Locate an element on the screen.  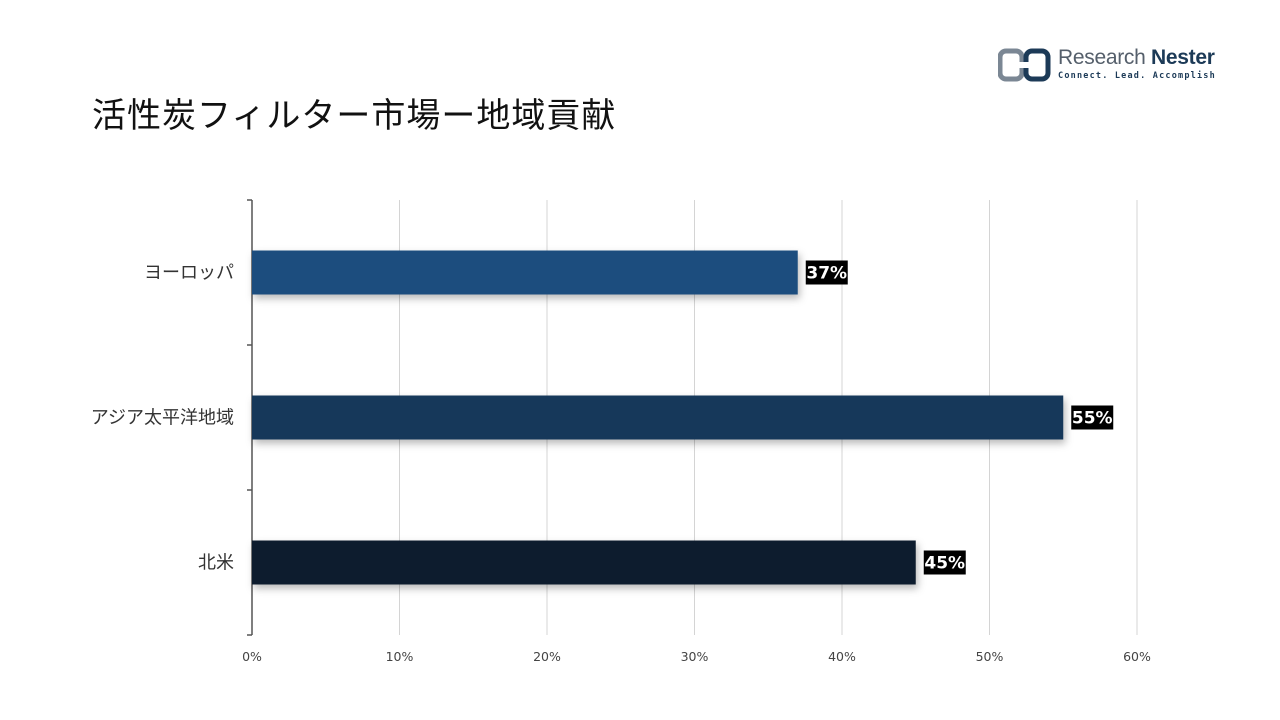
category-label: 北米 is located at coordinates (216, 563).